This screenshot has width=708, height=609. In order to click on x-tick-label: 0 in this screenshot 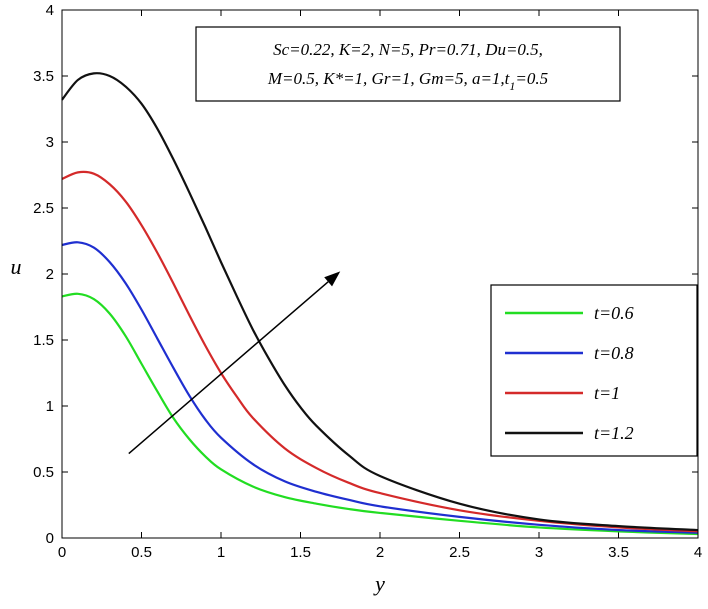, I will do `click(62, 552)`.